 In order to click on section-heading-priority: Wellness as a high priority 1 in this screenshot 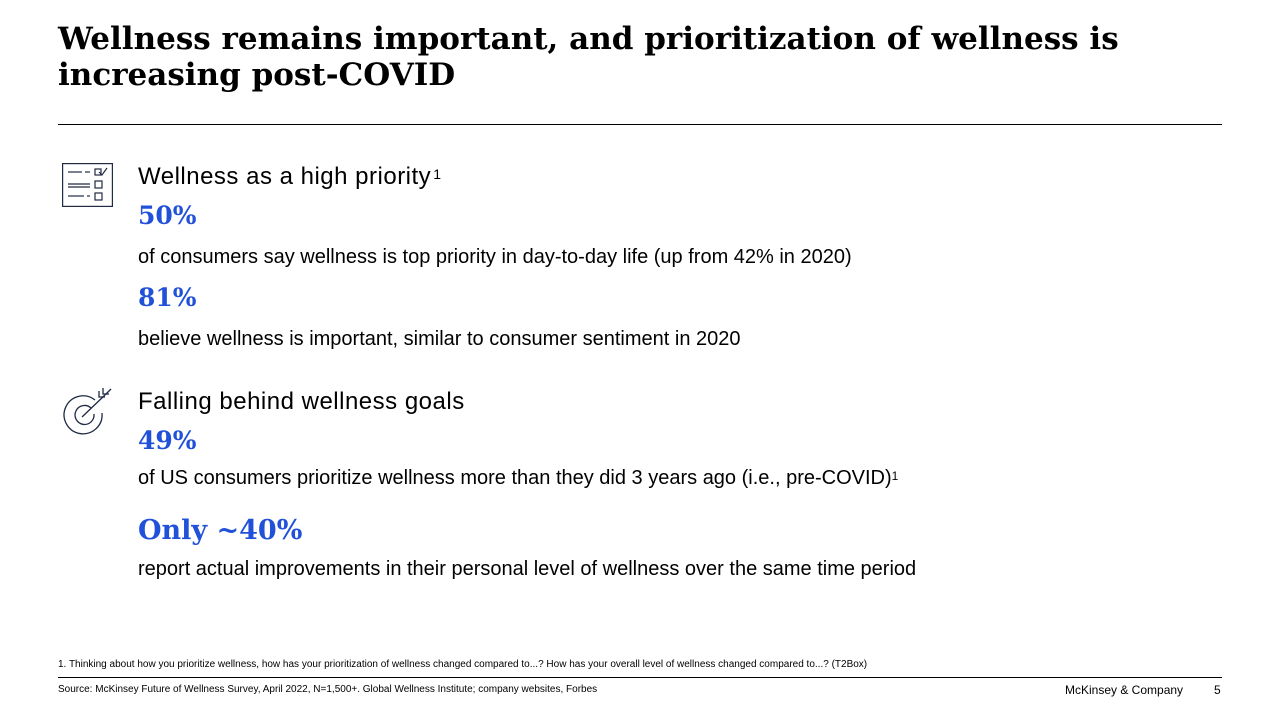, I will do `click(289, 177)`.